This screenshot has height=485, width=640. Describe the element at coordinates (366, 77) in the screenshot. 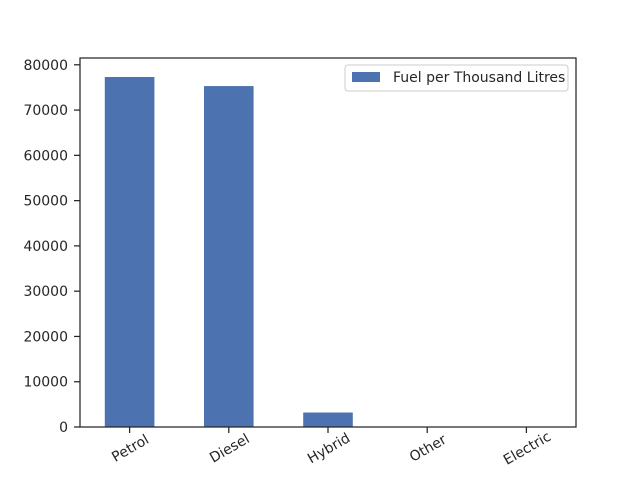

I see `legend-swatch` at that location.